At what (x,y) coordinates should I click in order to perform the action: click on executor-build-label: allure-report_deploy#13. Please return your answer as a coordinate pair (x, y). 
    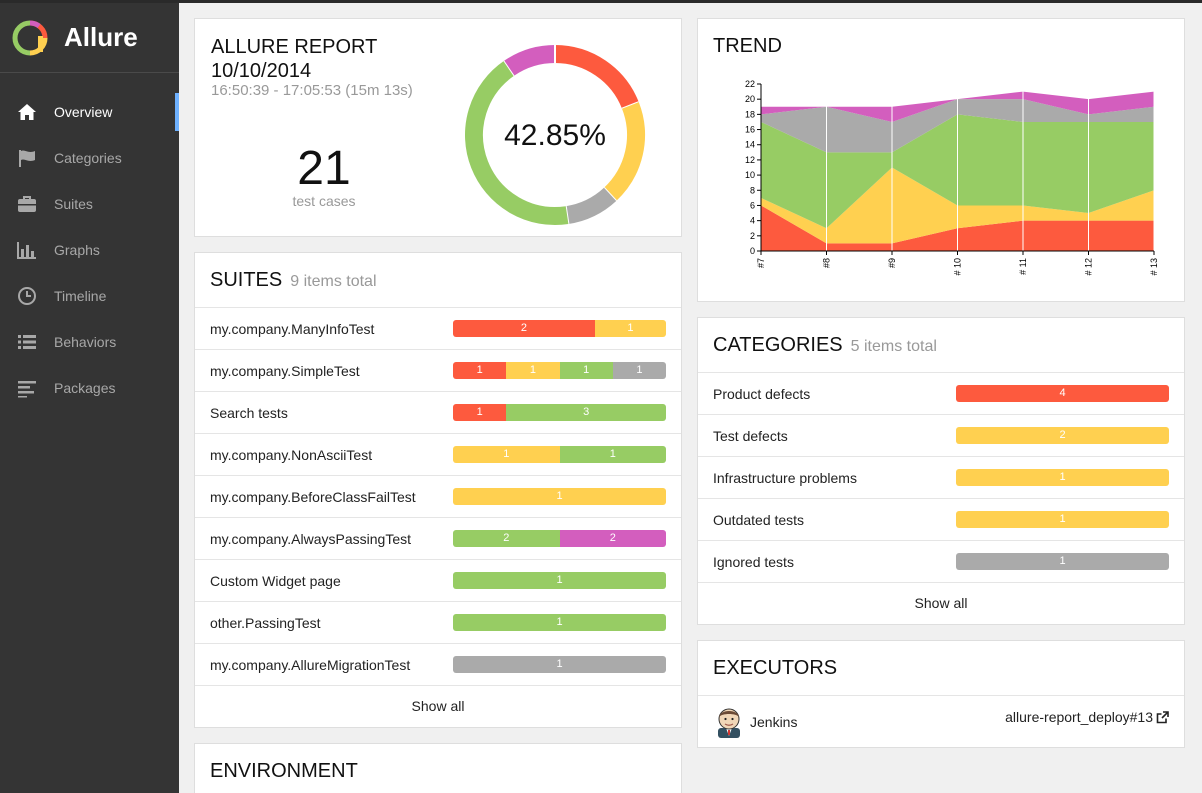
    Looking at the image, I should click on (1079, 717).